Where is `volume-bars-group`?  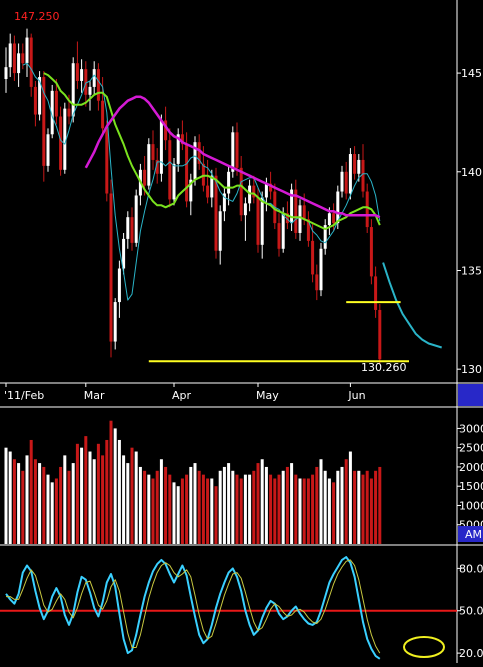
volume-bars-group is located at coordinates (193, 482).